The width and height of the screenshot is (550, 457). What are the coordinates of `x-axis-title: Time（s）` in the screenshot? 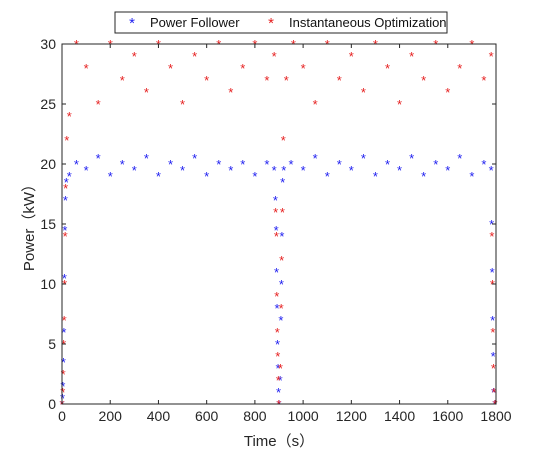 It's located at (279, 441).